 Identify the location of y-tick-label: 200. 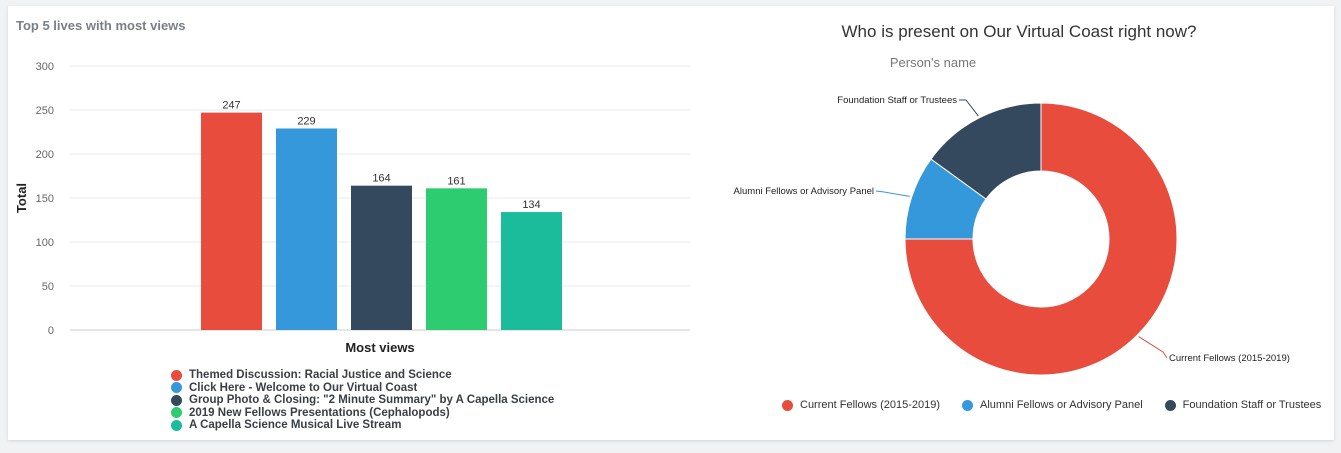
(45, 155).